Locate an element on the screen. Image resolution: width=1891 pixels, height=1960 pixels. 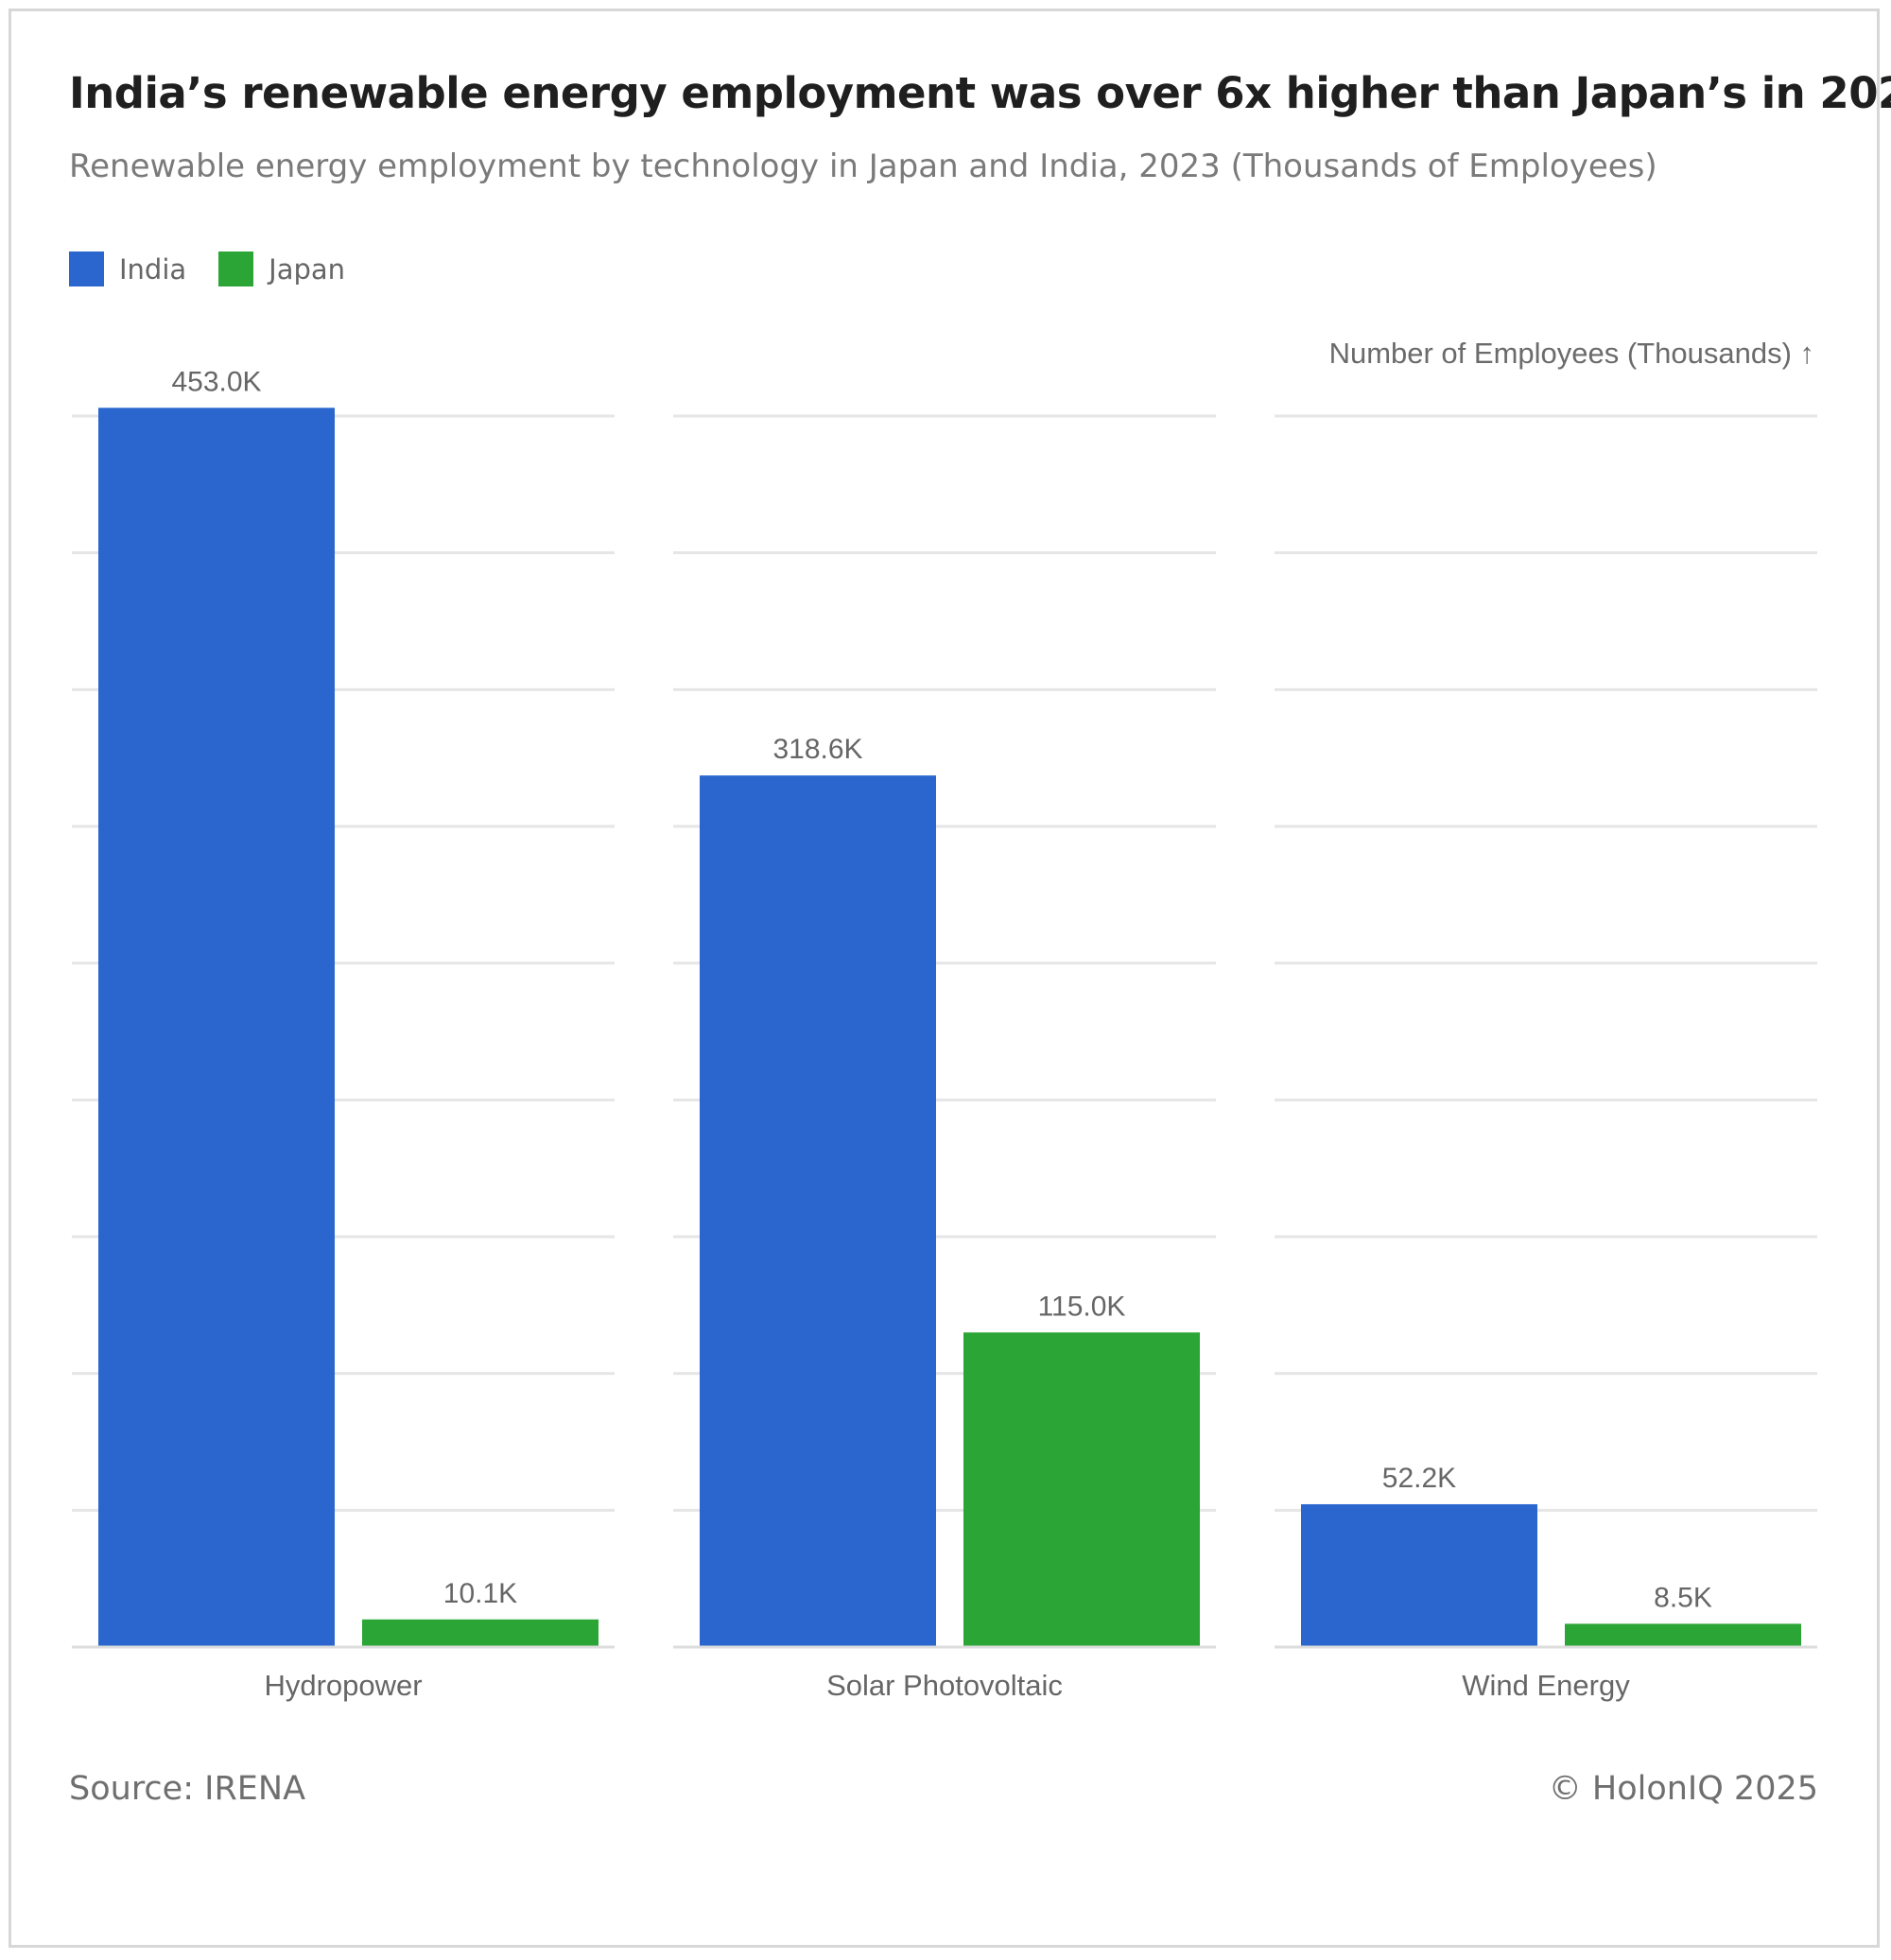
data-label: 8.5K is located at coordinates (1683, 1598).